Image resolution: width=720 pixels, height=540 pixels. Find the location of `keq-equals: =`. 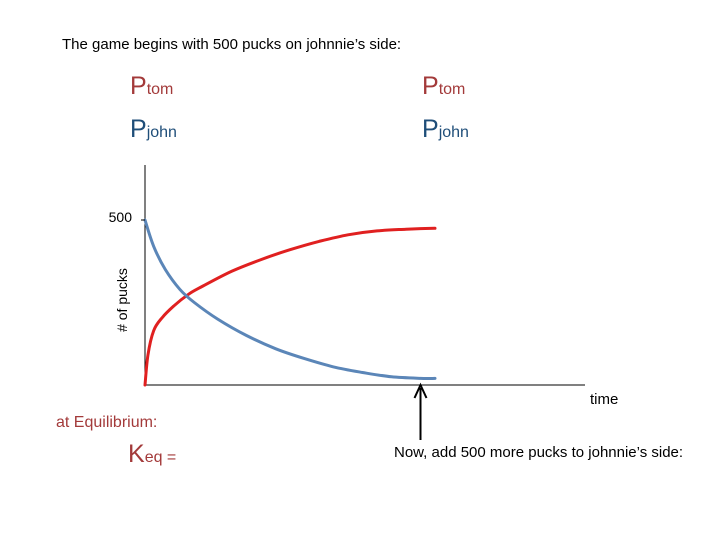

keq-equals: = is located at coordinates (169, 457).